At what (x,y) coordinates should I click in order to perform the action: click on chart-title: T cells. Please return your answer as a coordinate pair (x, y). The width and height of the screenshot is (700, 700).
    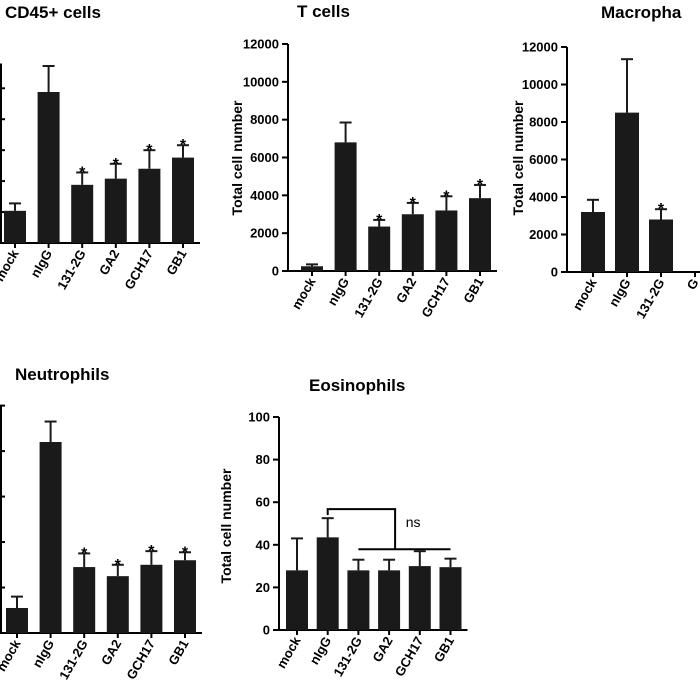
    Looking at the image, I should click on (323, 11).